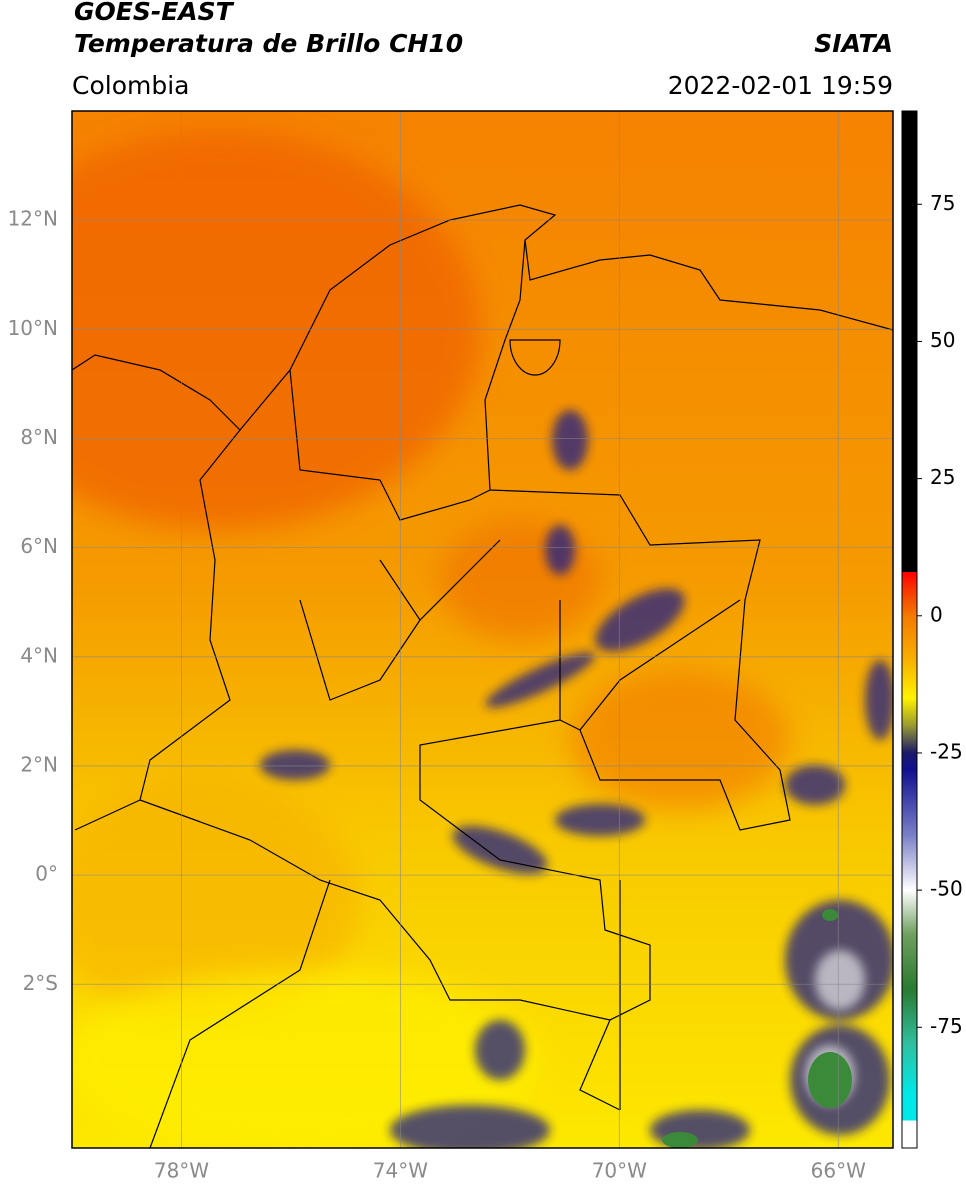 Image resolution: width=966 pixels, height=1194 pixels. I want to click on colorbar-tick-label: -50, so click(946, 889).